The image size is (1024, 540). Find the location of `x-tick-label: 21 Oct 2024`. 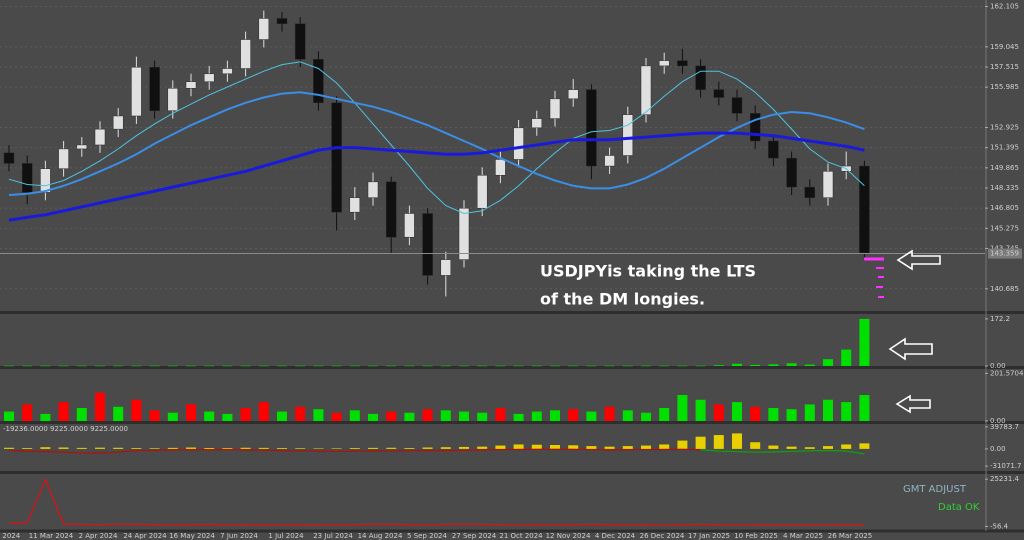

x-tick-label: 21 Oct 2024 is located at coordinates (521, 536).